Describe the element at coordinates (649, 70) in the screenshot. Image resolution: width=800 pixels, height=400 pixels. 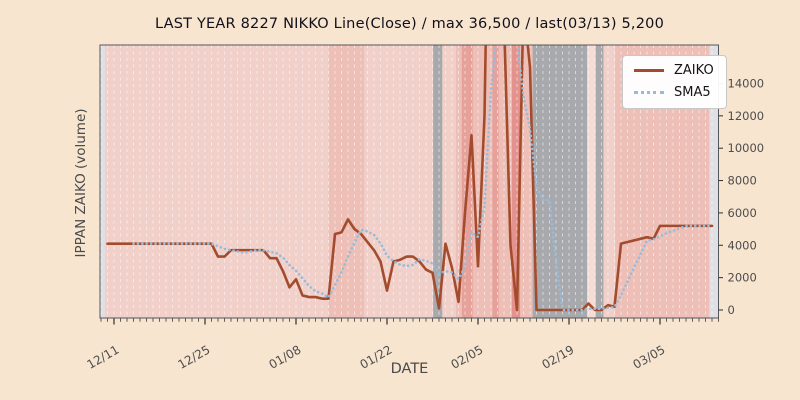
I see `zaiko-line-swatch` at that location.